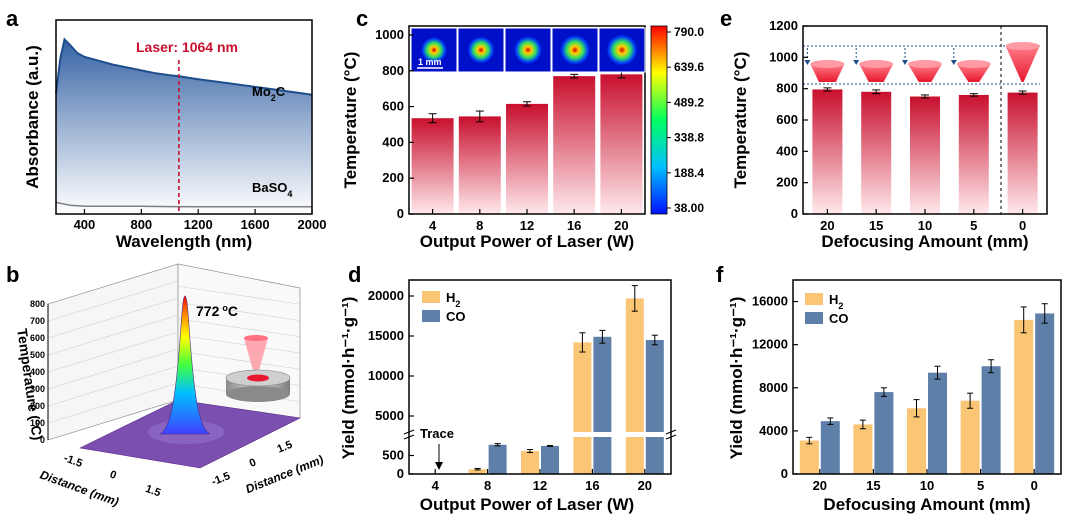  I want to click on x-tick-label: 1200, so click(198, 224).